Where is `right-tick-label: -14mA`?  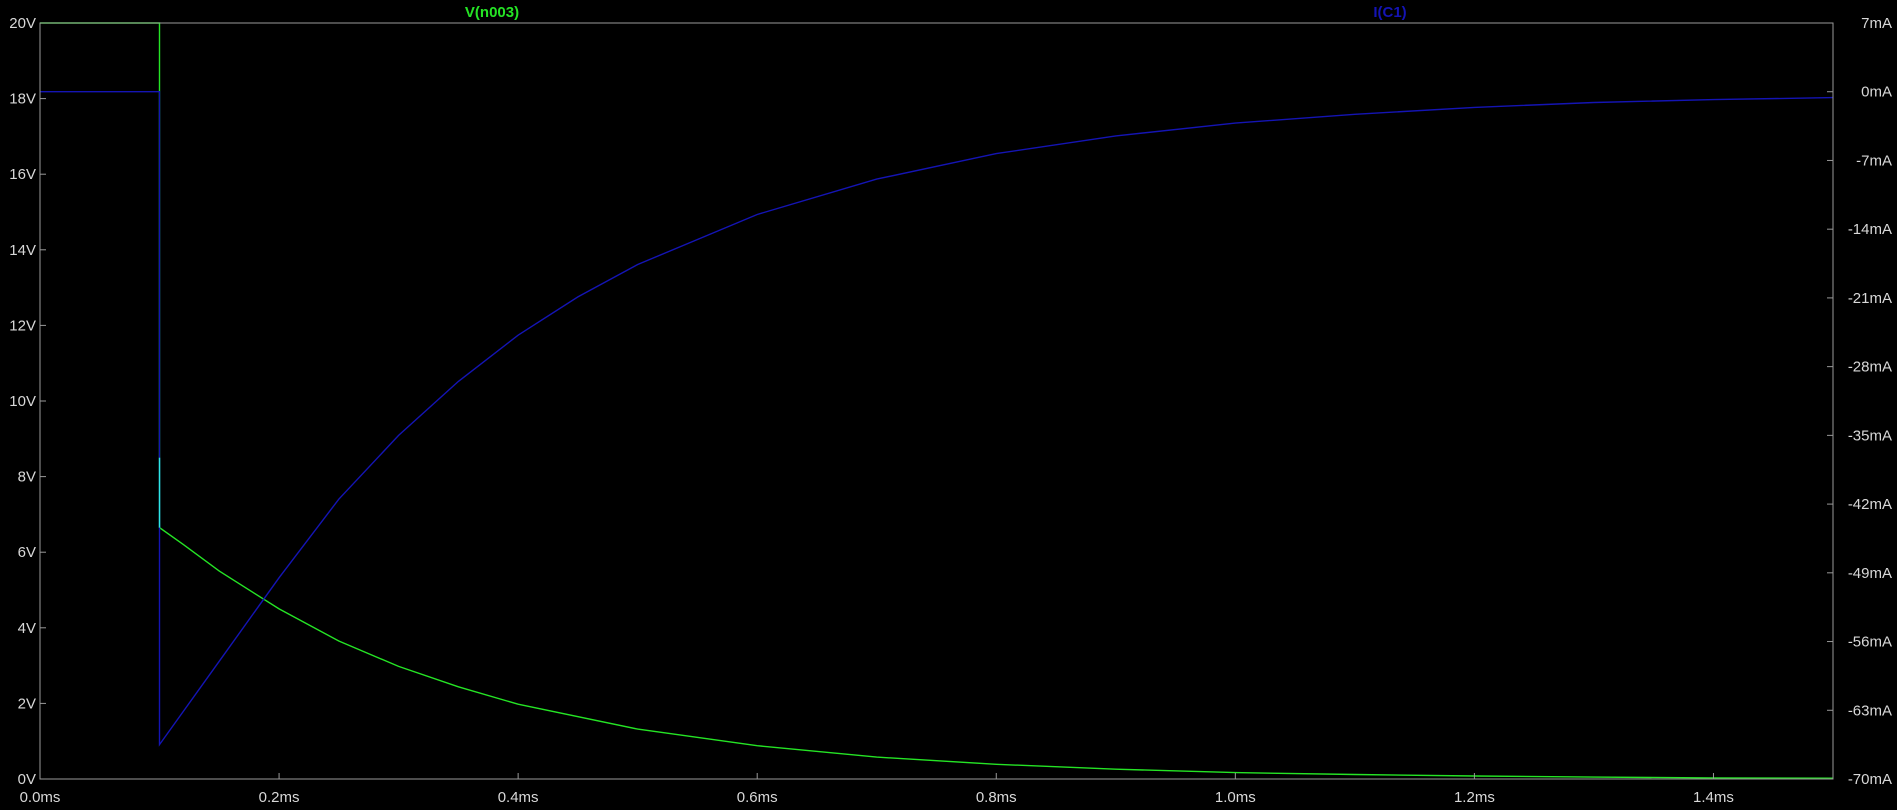 right-tick-label: -14mA is located at coordinates (1870, 229).